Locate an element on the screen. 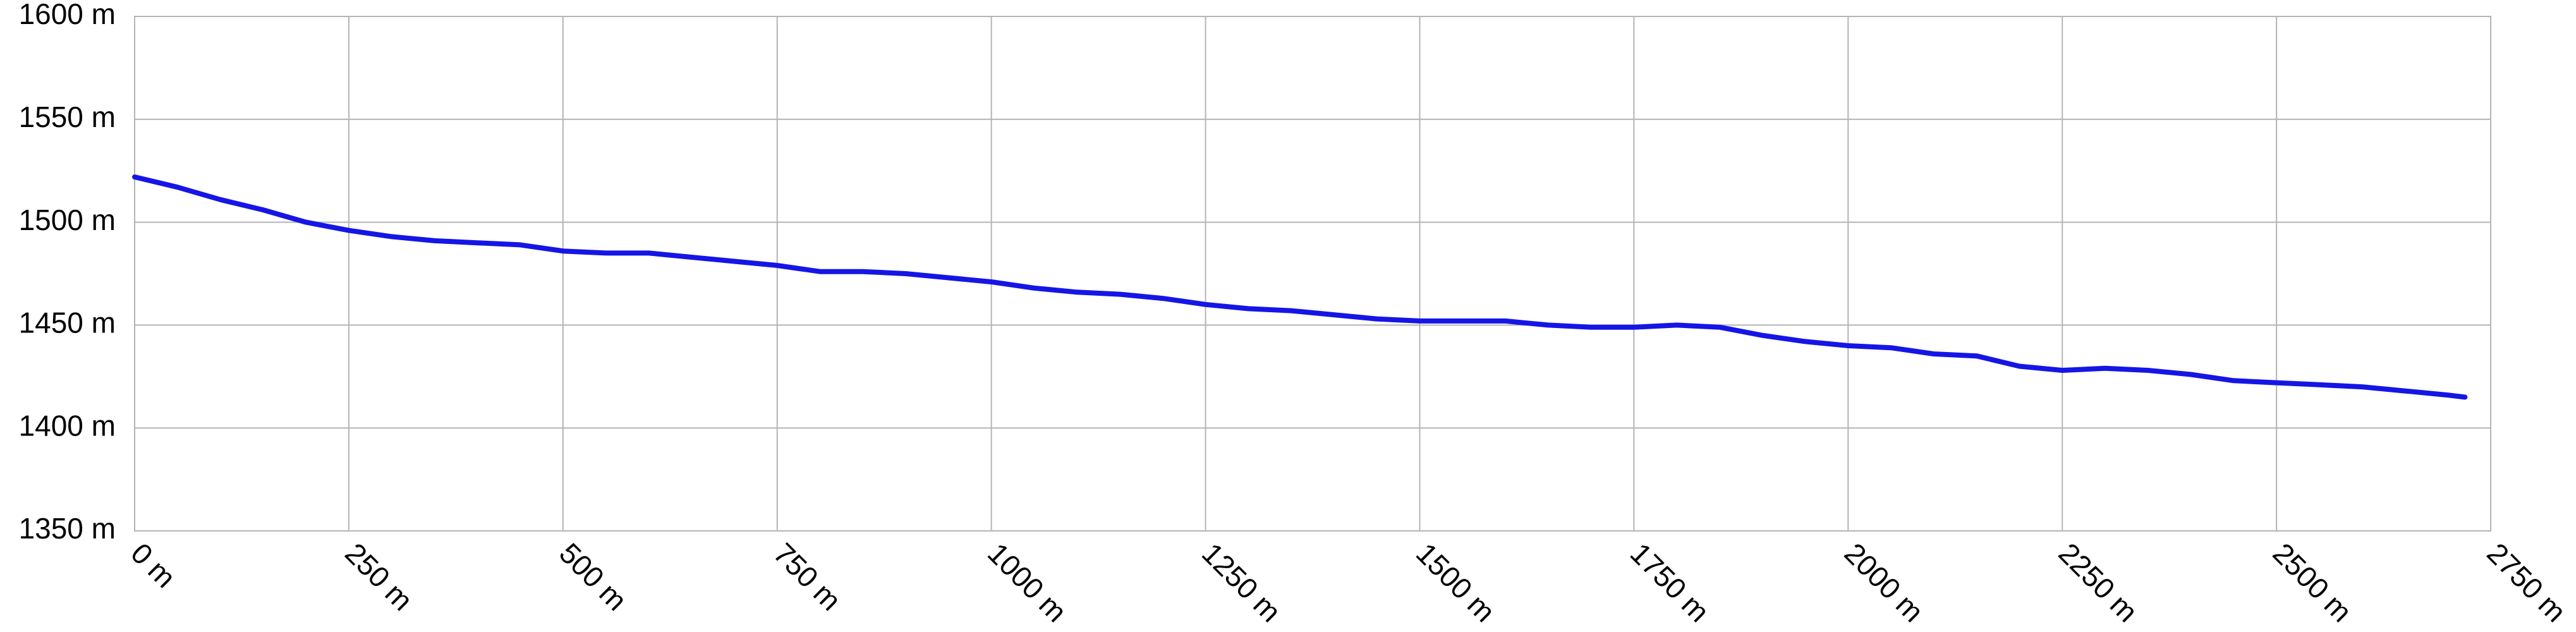 This screenshot has width=2576, height=632. x-tick-label: 1000 m is located at coordinates (1027, 582).